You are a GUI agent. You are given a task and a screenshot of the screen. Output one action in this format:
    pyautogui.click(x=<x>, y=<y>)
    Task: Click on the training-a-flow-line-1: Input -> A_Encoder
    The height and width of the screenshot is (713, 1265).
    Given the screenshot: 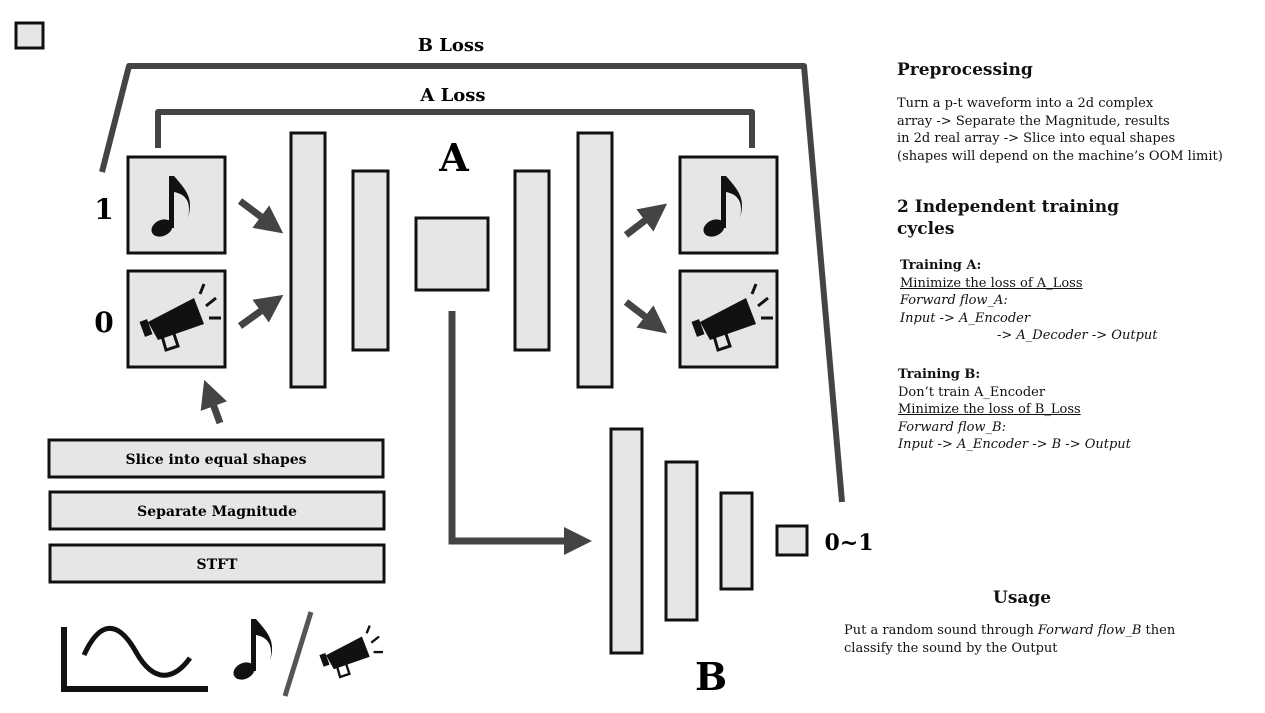 What is the action you would take?
    pyautogui.click(x=965, y=318)
    